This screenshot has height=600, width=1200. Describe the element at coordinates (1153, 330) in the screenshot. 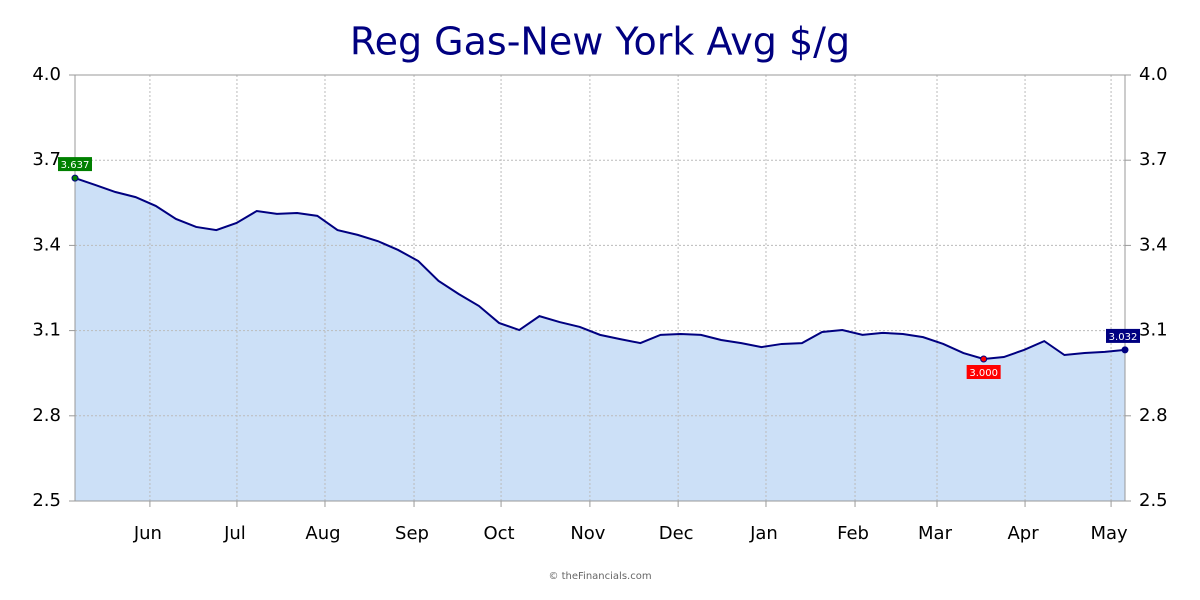

I see `y2-tick-label: 3.1` at that location.